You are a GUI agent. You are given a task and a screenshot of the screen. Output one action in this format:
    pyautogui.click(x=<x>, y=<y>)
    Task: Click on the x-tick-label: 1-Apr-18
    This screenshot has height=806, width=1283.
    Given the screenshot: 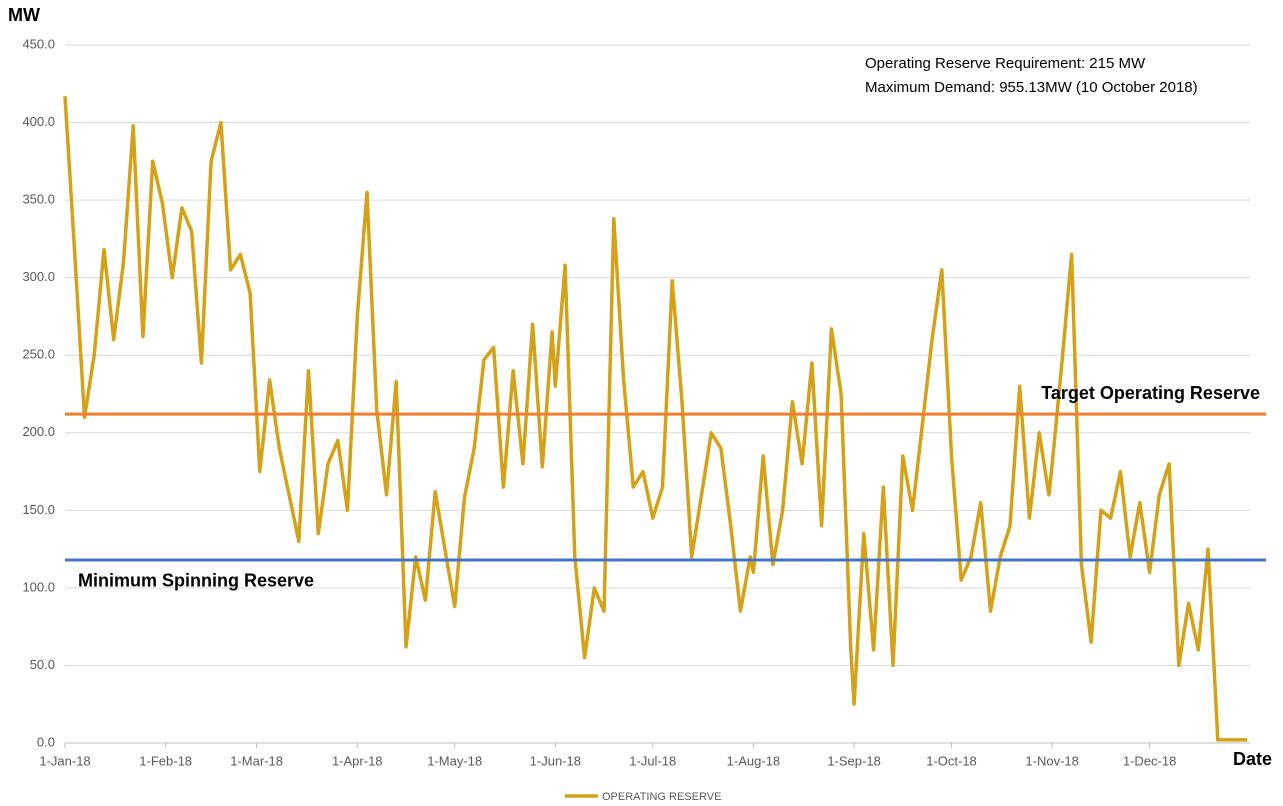 What is the action you would take?
    pyautogui.click(x=357, y=760)
    